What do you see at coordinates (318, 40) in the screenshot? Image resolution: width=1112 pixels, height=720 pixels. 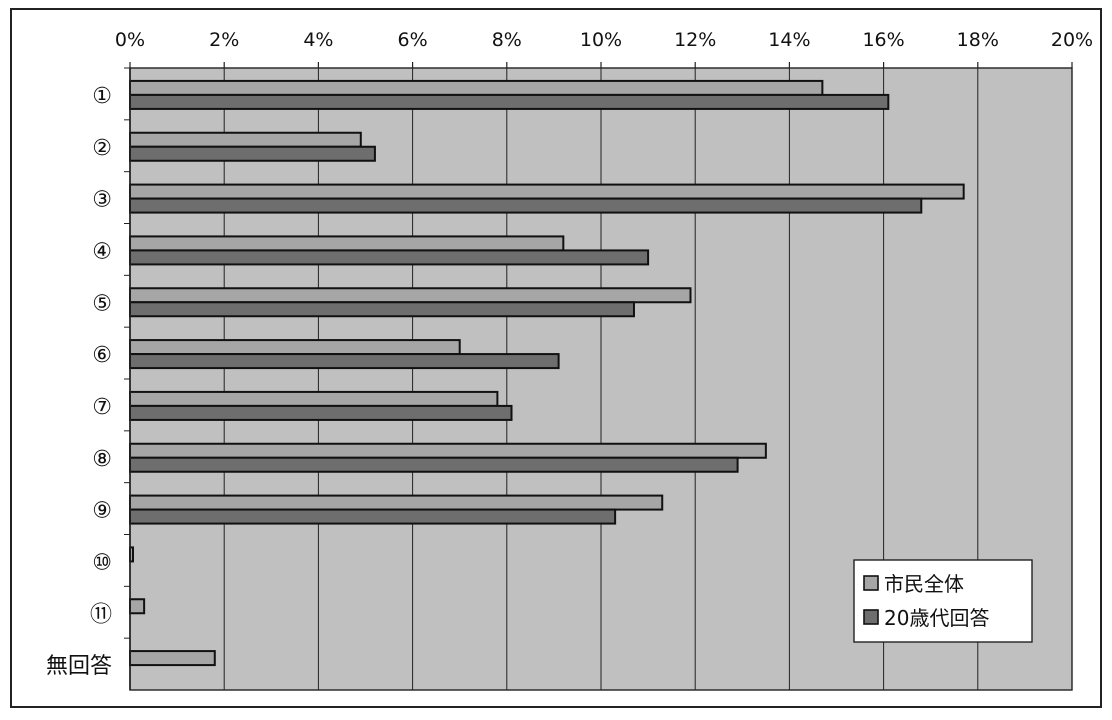 I see `x-tick-label: 4%` at bounding box center [318, 40].